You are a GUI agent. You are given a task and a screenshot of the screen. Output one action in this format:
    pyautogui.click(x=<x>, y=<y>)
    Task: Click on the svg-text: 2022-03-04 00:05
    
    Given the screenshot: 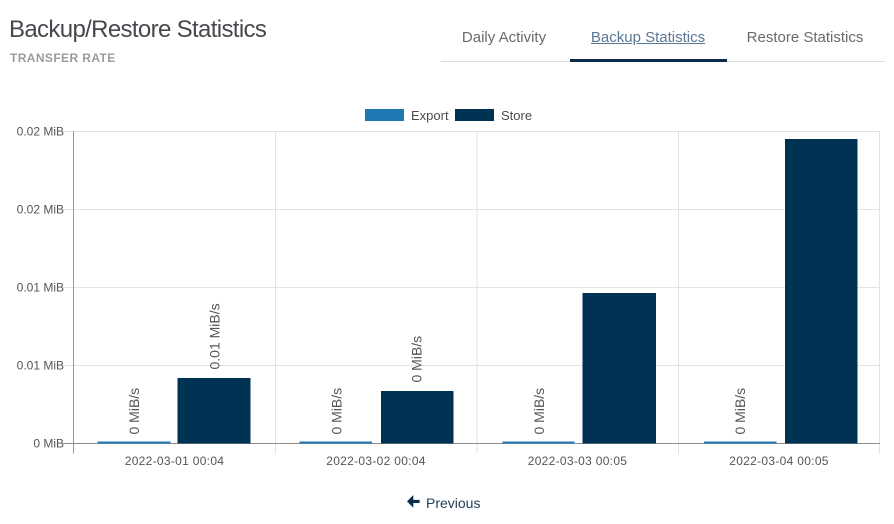 What is the action you would take?
    pyautogui.click(x=779, y=461)
    